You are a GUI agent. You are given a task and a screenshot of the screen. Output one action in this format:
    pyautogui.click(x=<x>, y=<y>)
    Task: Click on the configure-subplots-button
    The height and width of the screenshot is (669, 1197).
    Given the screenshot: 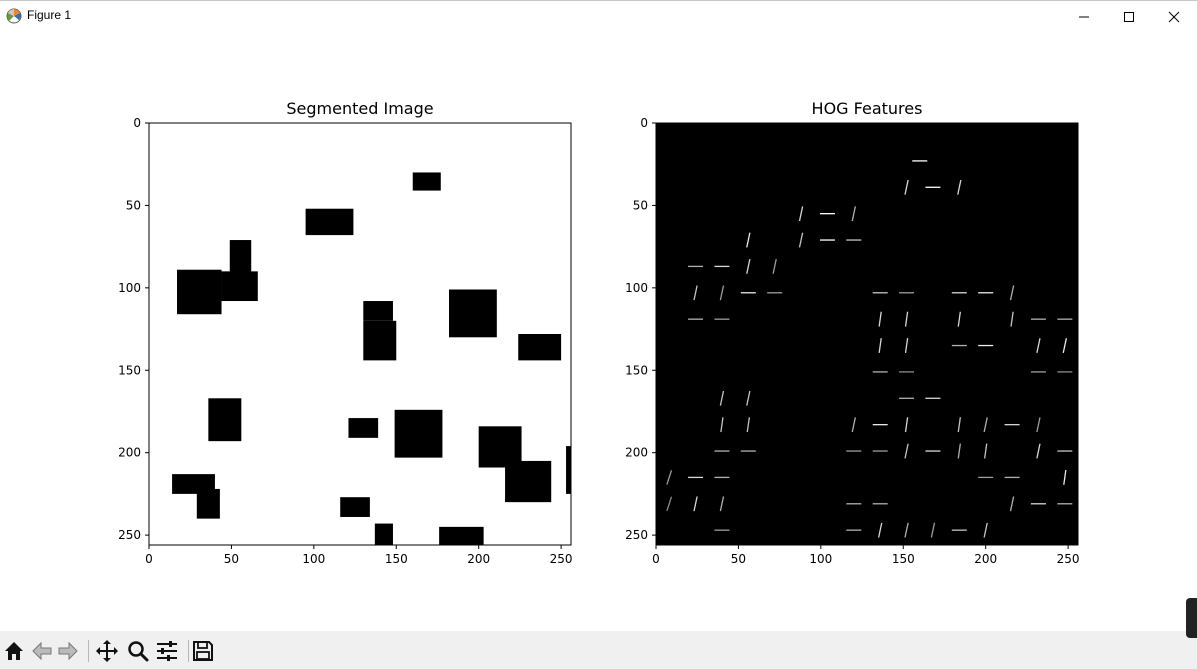 What is the action you would take?
    pyautogui.click(x=167, y=651)
    